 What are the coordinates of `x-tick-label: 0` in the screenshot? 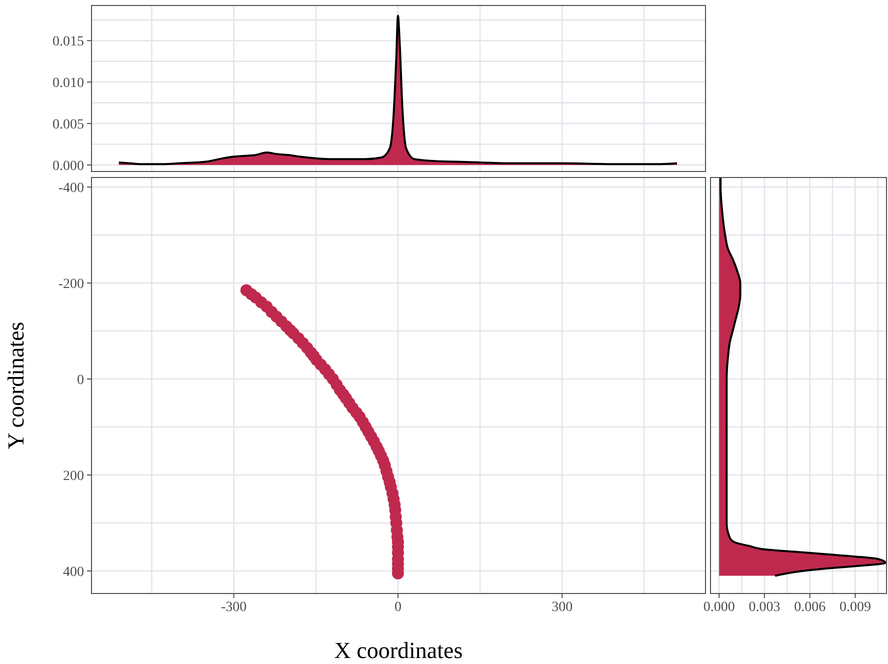 It's located at (398, 607).